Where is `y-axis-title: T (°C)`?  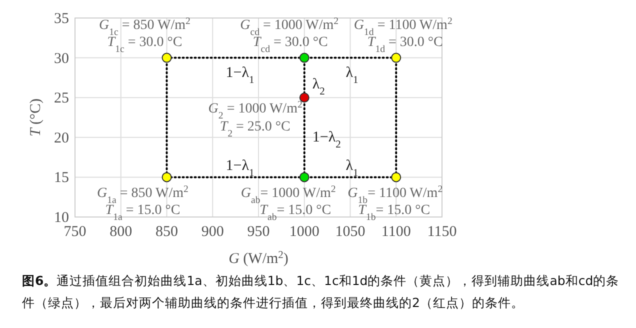
y-axis-title: T (°C) is located at coordinates (36, 117).